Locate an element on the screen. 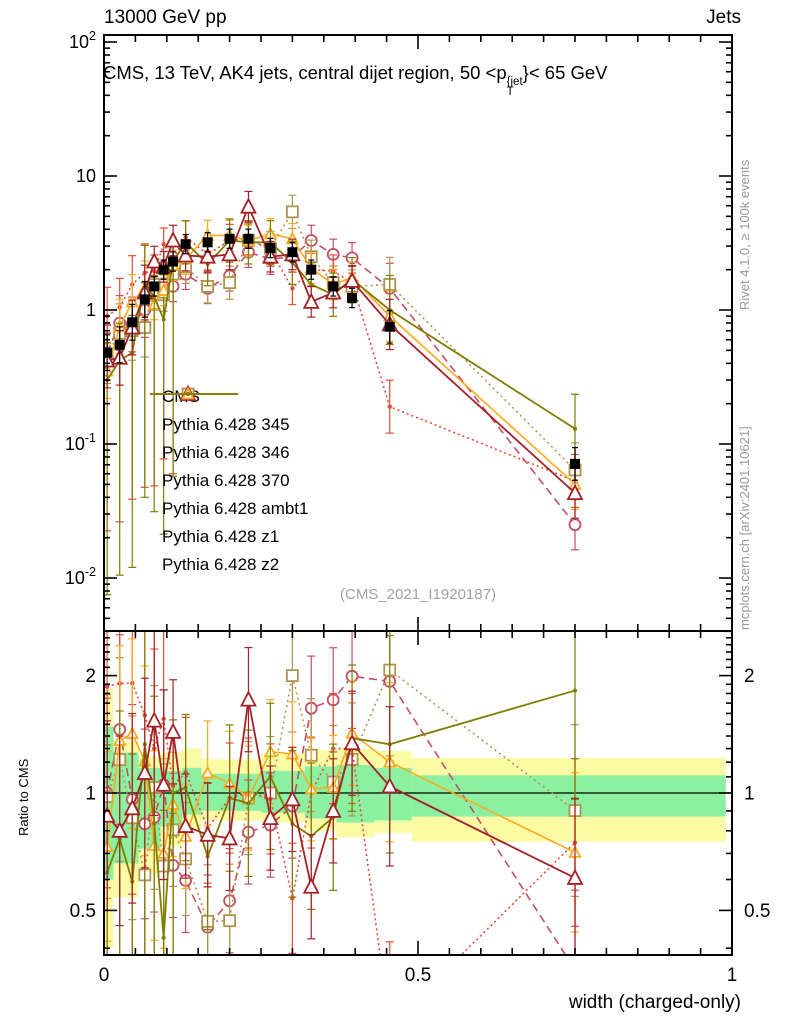  y-ratio-tick-label-left: 1 is located at coordinates (90, 794).